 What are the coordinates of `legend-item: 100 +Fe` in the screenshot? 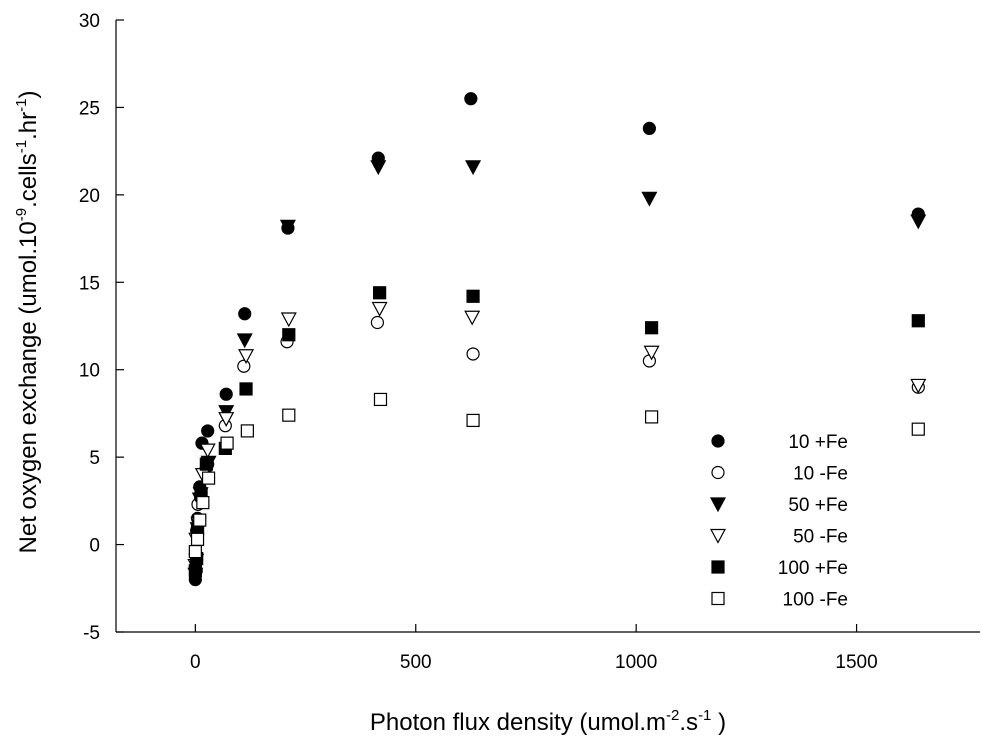 It's located at (779, 568).